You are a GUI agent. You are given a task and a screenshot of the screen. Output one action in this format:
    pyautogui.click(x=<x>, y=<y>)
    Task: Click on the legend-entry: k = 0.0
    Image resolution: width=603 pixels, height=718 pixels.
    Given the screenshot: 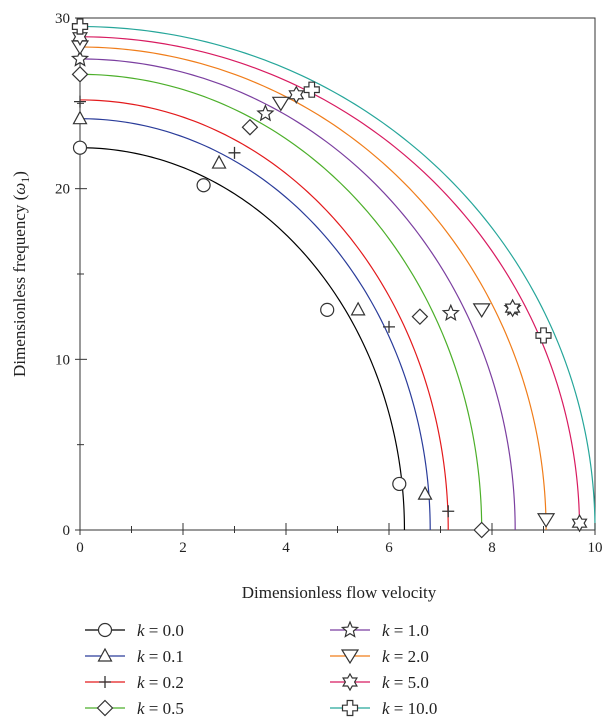 What is the action you would take?
    pyautogui.click(x=134, y=630)
    